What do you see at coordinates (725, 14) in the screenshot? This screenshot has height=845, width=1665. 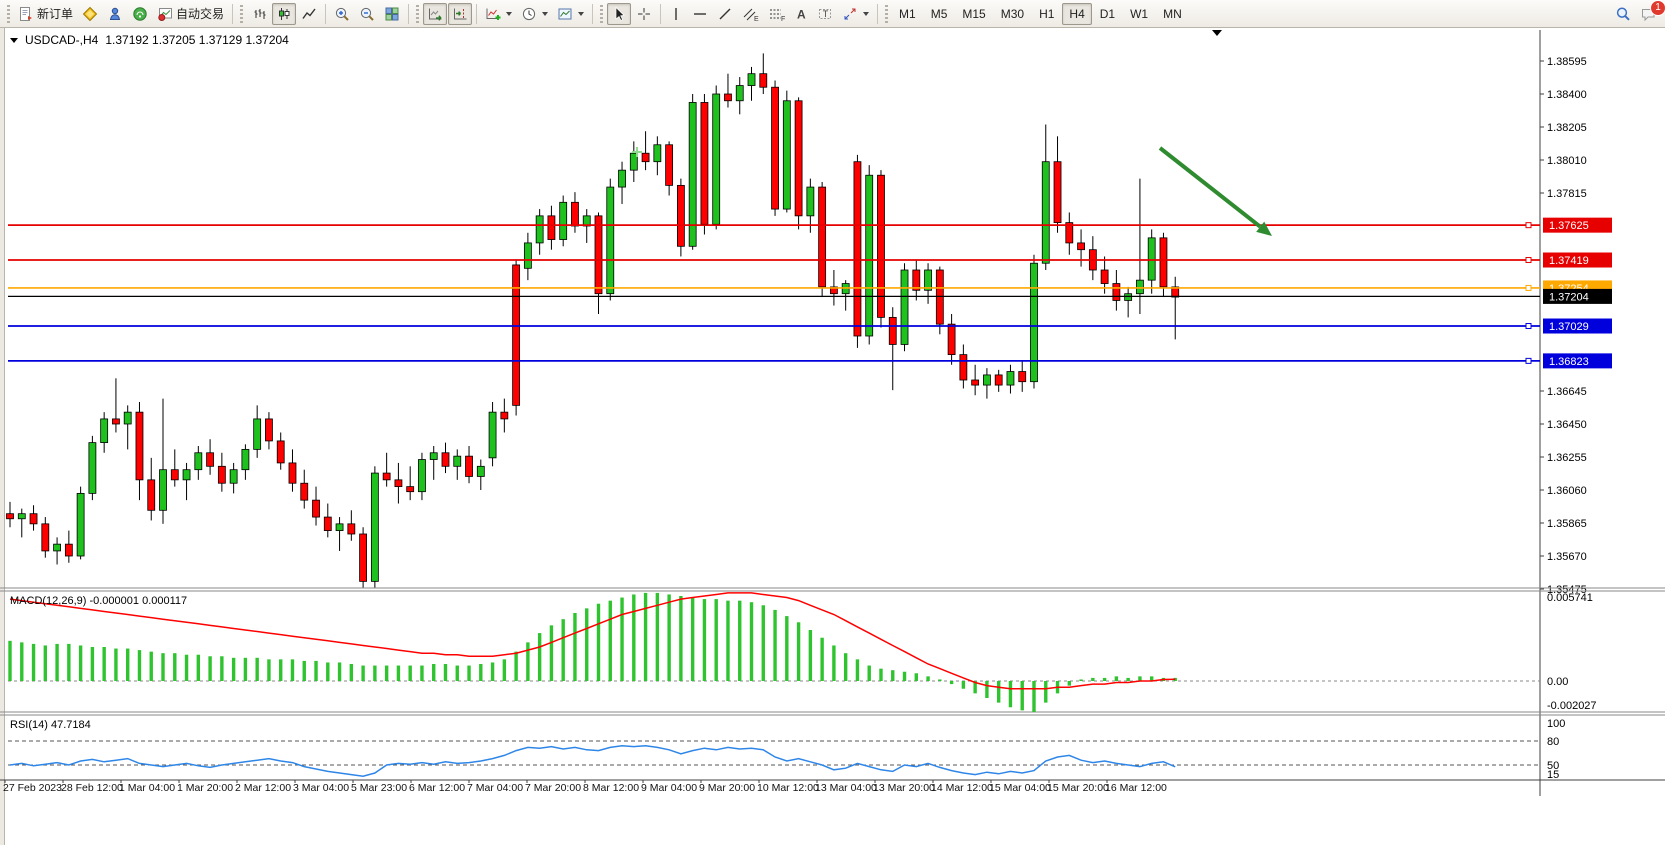 I see `trendline-tool` at bounding box center [725, 14].